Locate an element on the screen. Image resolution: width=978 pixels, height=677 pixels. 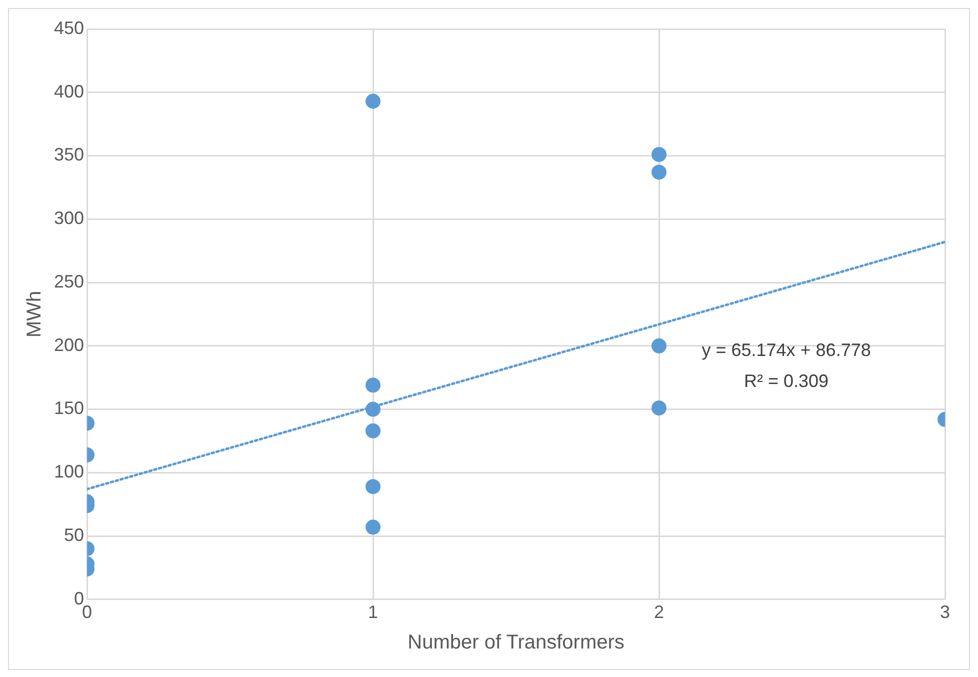
y-tick-label: 200 is located at coordinates (69, 344).